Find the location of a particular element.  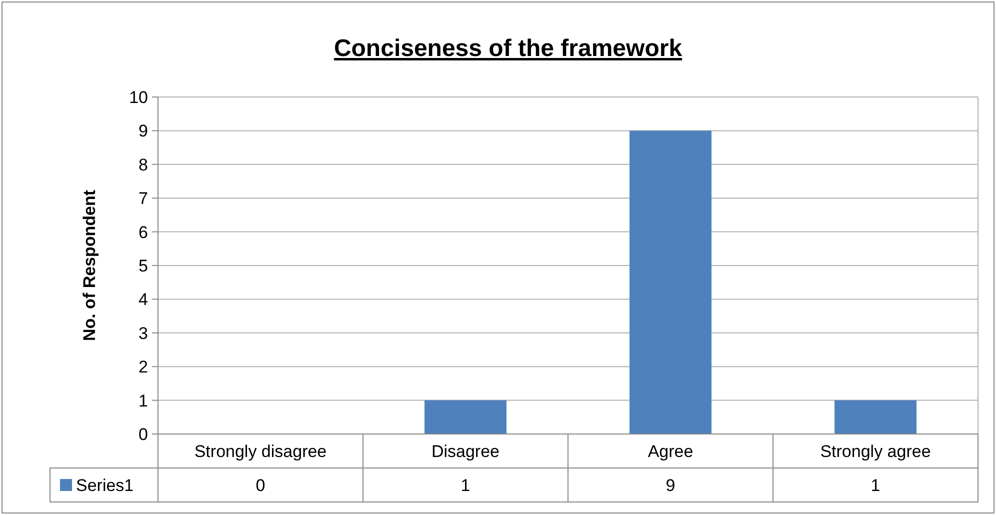

y-axis-title: No. of Respondent is located at coordinates (89, 266).